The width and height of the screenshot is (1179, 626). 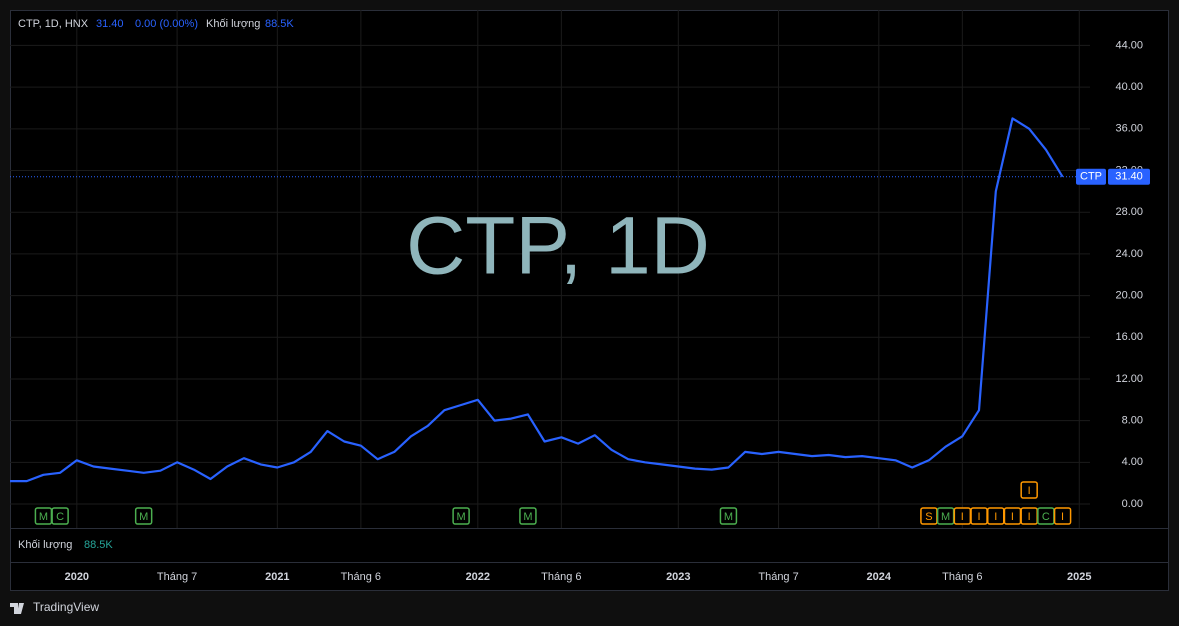 What do you see at coordinates (1129, 129) in the screenshot?
I see `y-tick-label: 36.00` at bounding box center [1129, 129].